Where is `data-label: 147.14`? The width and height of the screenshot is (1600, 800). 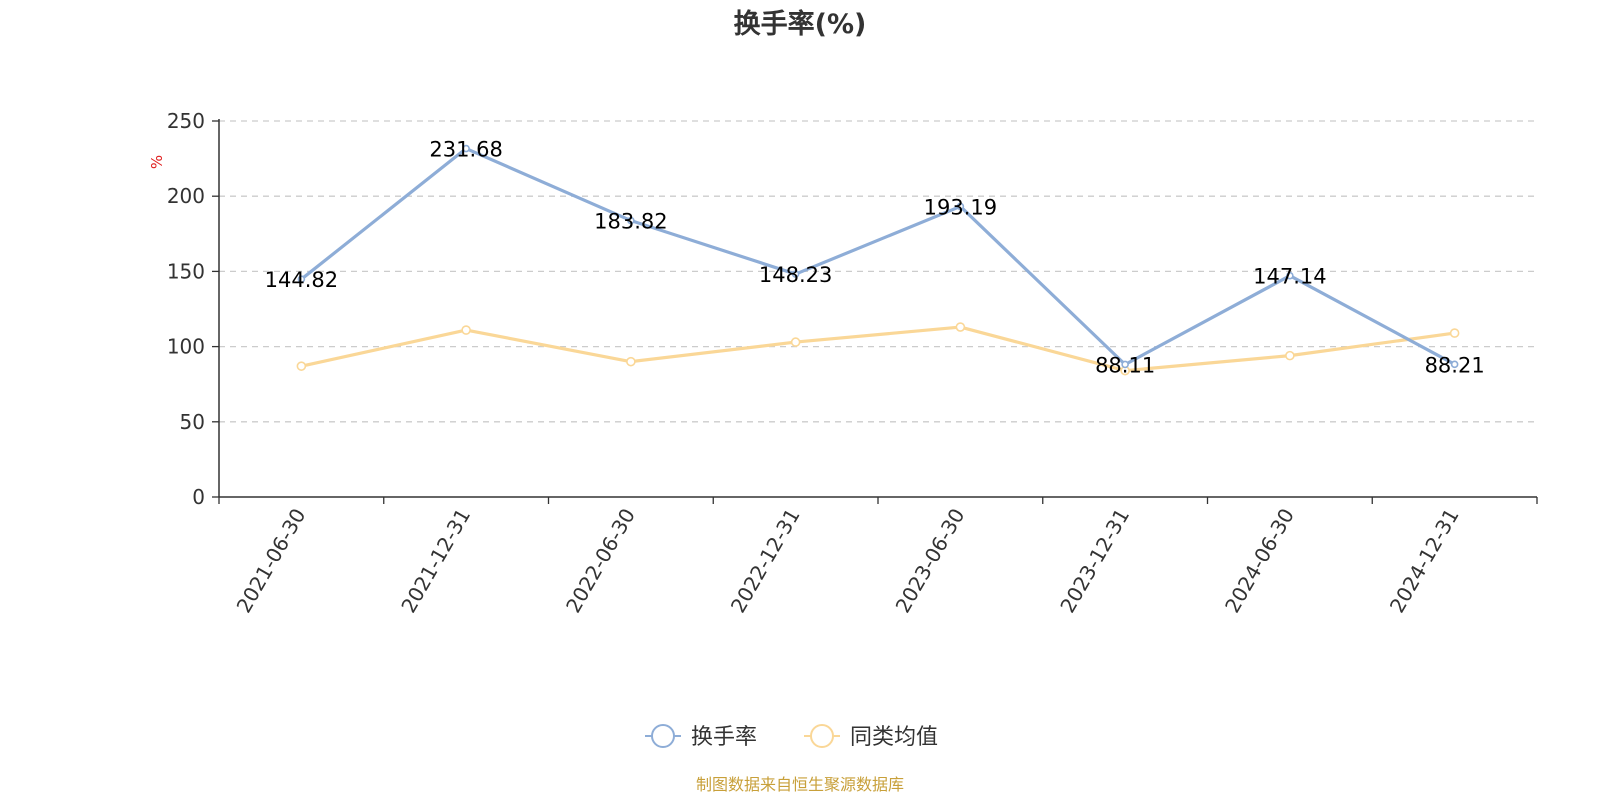
data-label: 147.14 is located at coordinates (1289, 277).